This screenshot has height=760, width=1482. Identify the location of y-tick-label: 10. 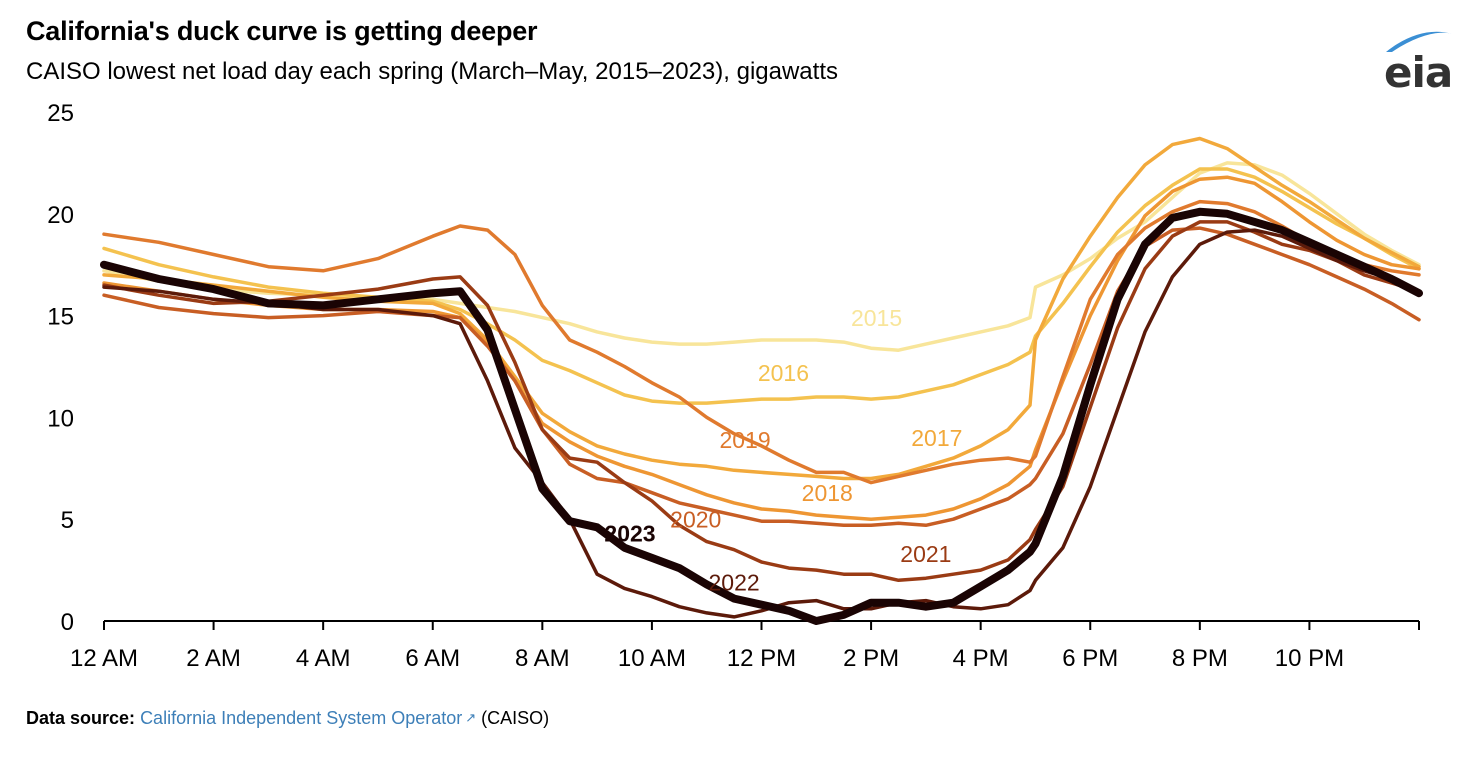
(60, 418).